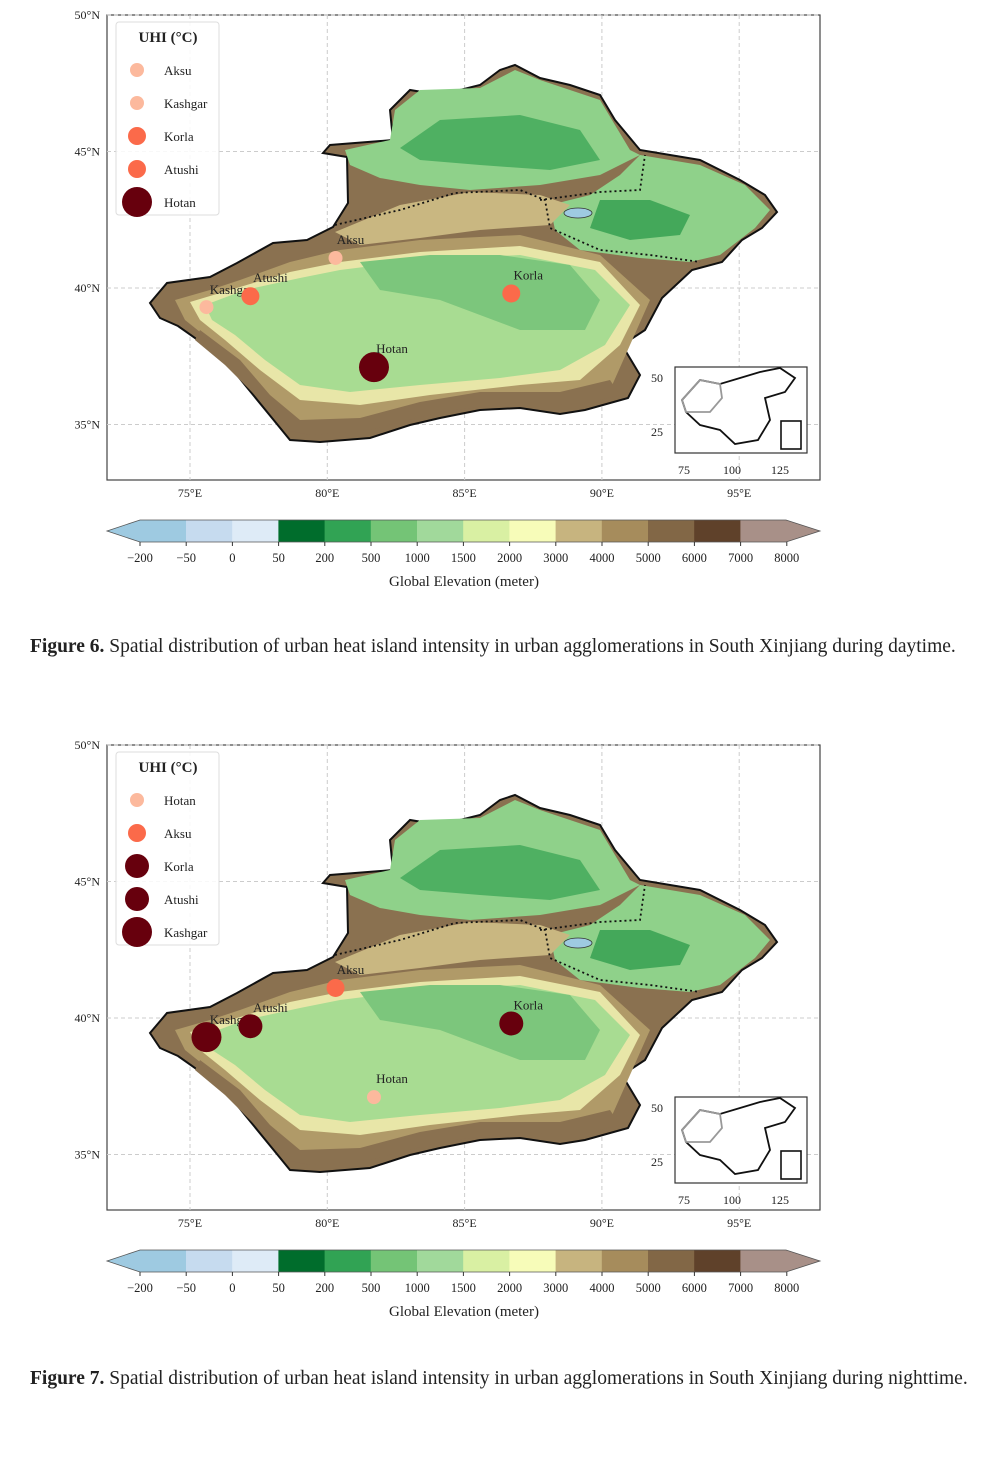 This screenshot has width=1000, height=1458. Describe the element at coordinates (657, 1162) in the screenshot. I see `inset-y-tick: 25` at that location.